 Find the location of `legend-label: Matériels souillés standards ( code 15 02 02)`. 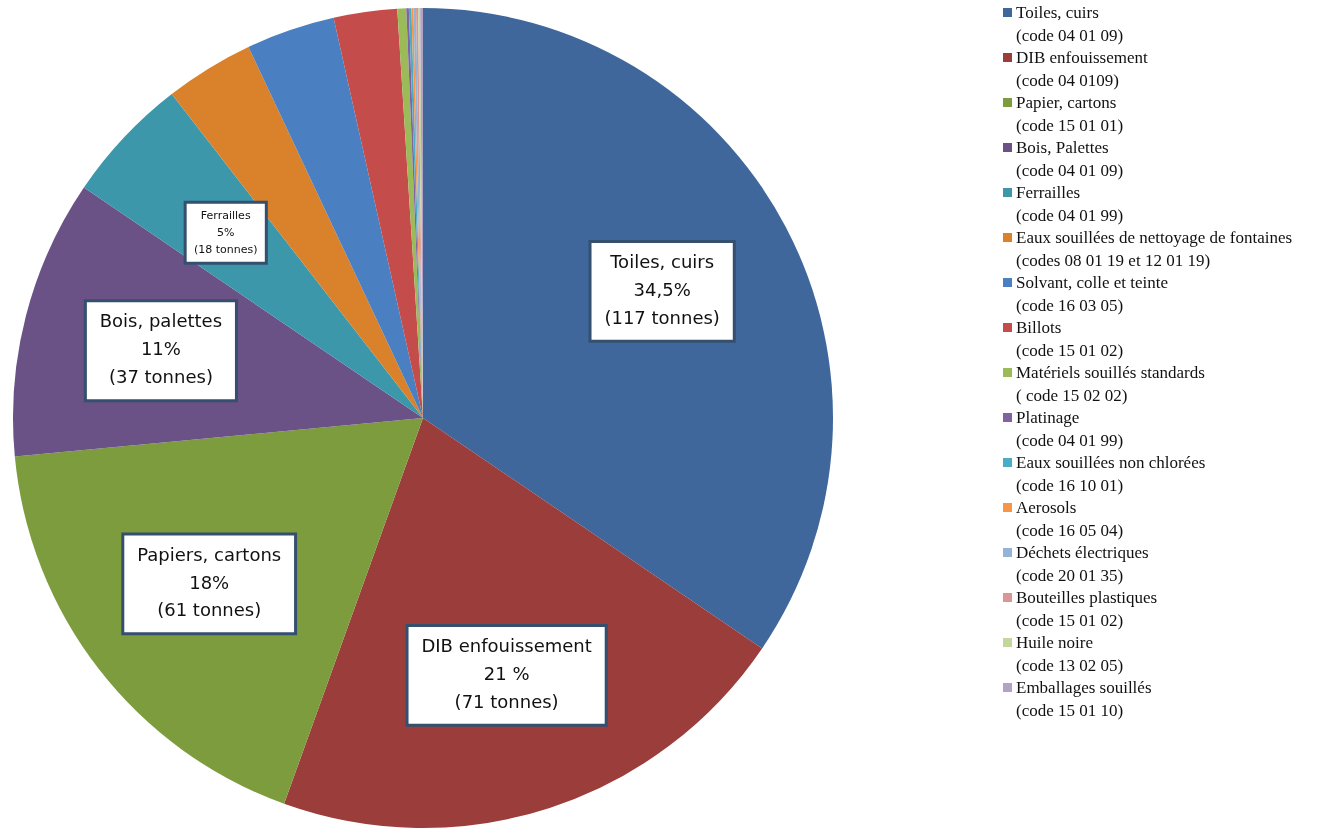

legend-label: Matériels souillés standards ( code 15 02 02) is located at coordinates (1110, 384).